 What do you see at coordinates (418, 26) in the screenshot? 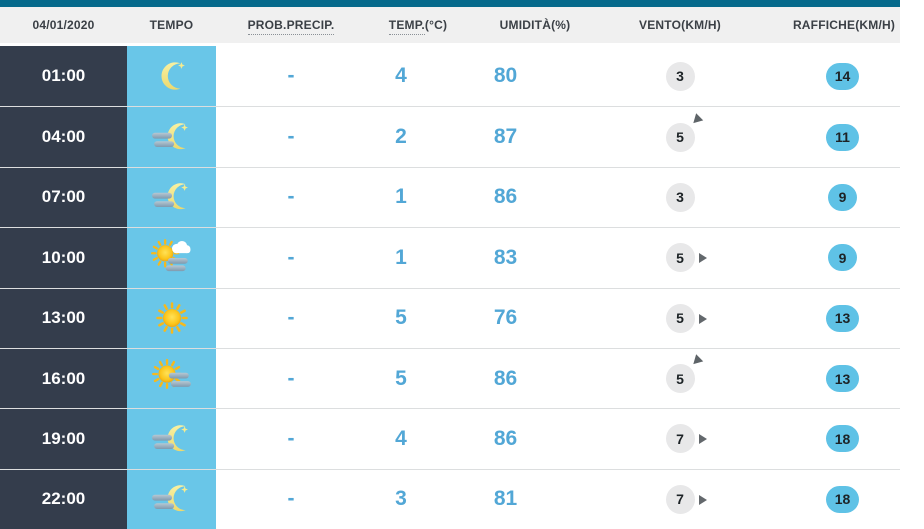
I see `column-header-temp: TEMP.(°C)` at bounding box center [418, 26].